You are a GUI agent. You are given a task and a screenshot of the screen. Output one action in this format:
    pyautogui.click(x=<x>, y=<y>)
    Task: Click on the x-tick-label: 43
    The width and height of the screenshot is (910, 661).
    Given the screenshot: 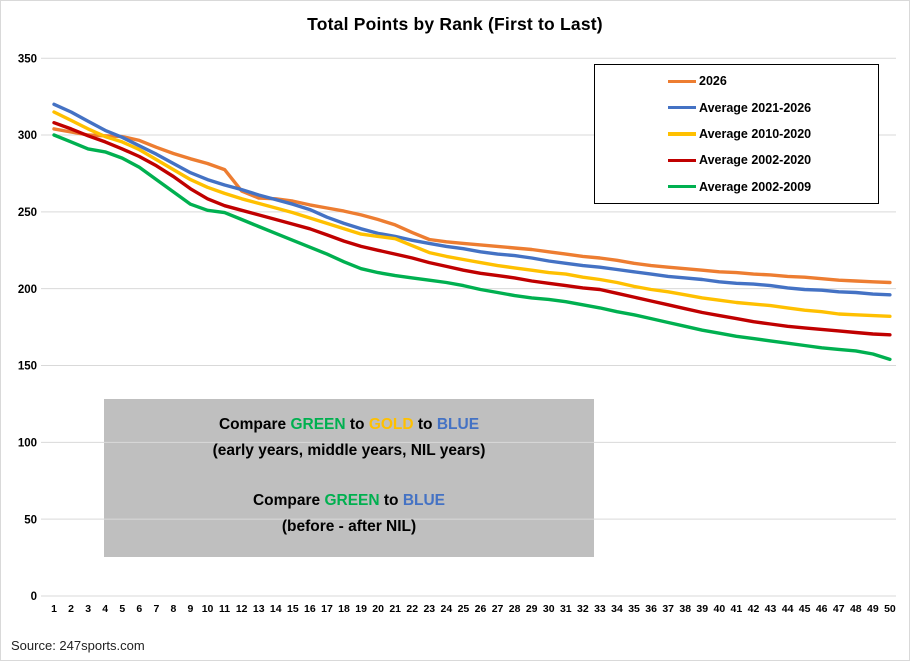 What is the action you would take?
    pyautogui.click(x=771, y=609)
    